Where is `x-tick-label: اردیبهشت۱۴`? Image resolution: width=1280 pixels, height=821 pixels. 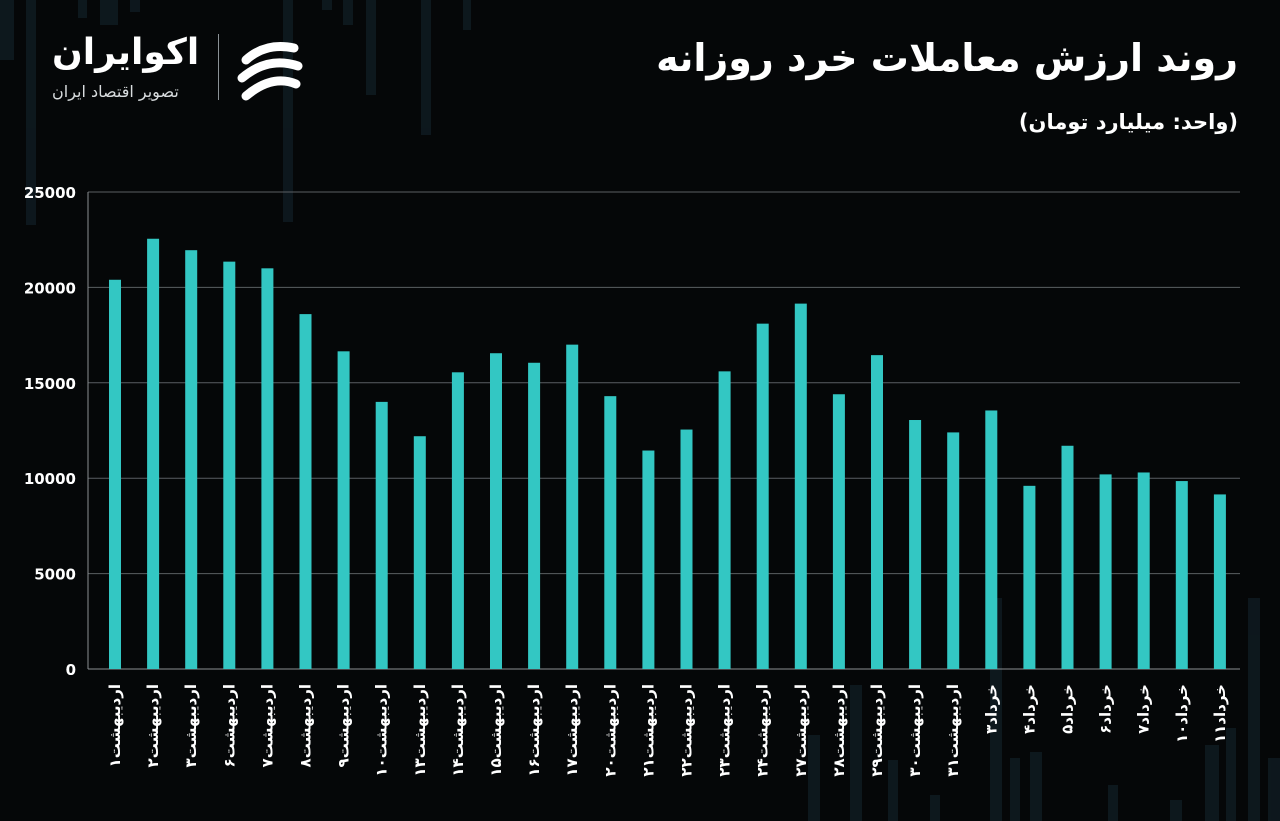 x-tick-label: اردیبهشت۱۴ is located at coordinates (458, 730).